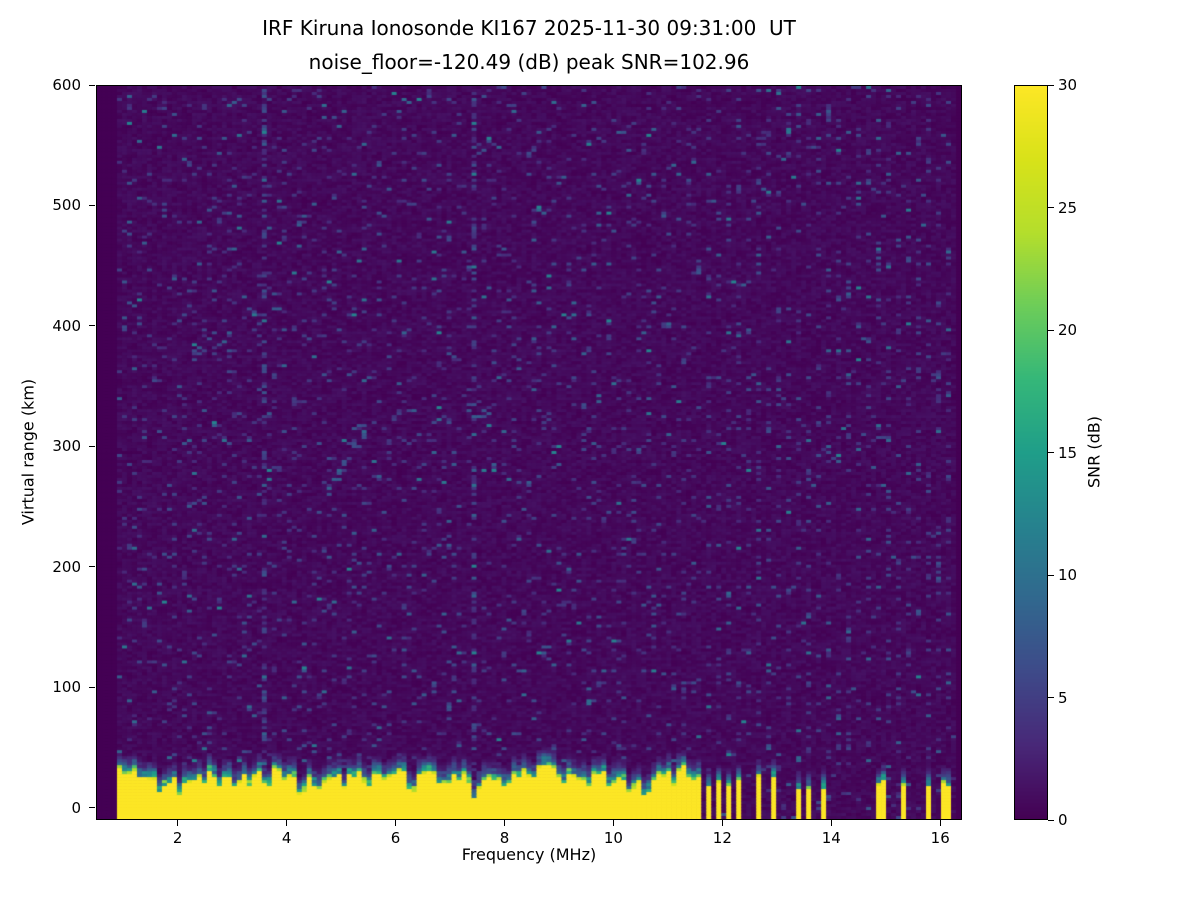 Image resolution: width=1200 pixels, height=900 pixels. What do you see at coordinates (940, 838) in the screenshot?
I see `x-tick-label: 16` at bounding box center [940, 838].